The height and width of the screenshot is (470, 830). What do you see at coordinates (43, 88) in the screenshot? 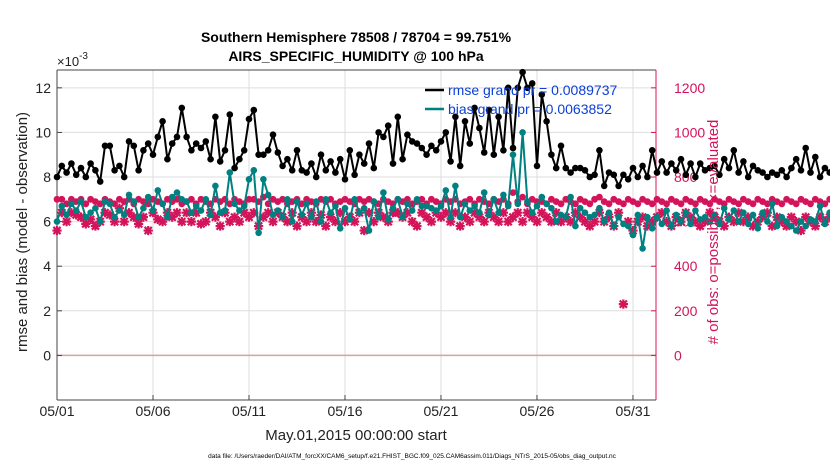
I see `y-tick-label-left: 12` at bounding box center [43, 88].